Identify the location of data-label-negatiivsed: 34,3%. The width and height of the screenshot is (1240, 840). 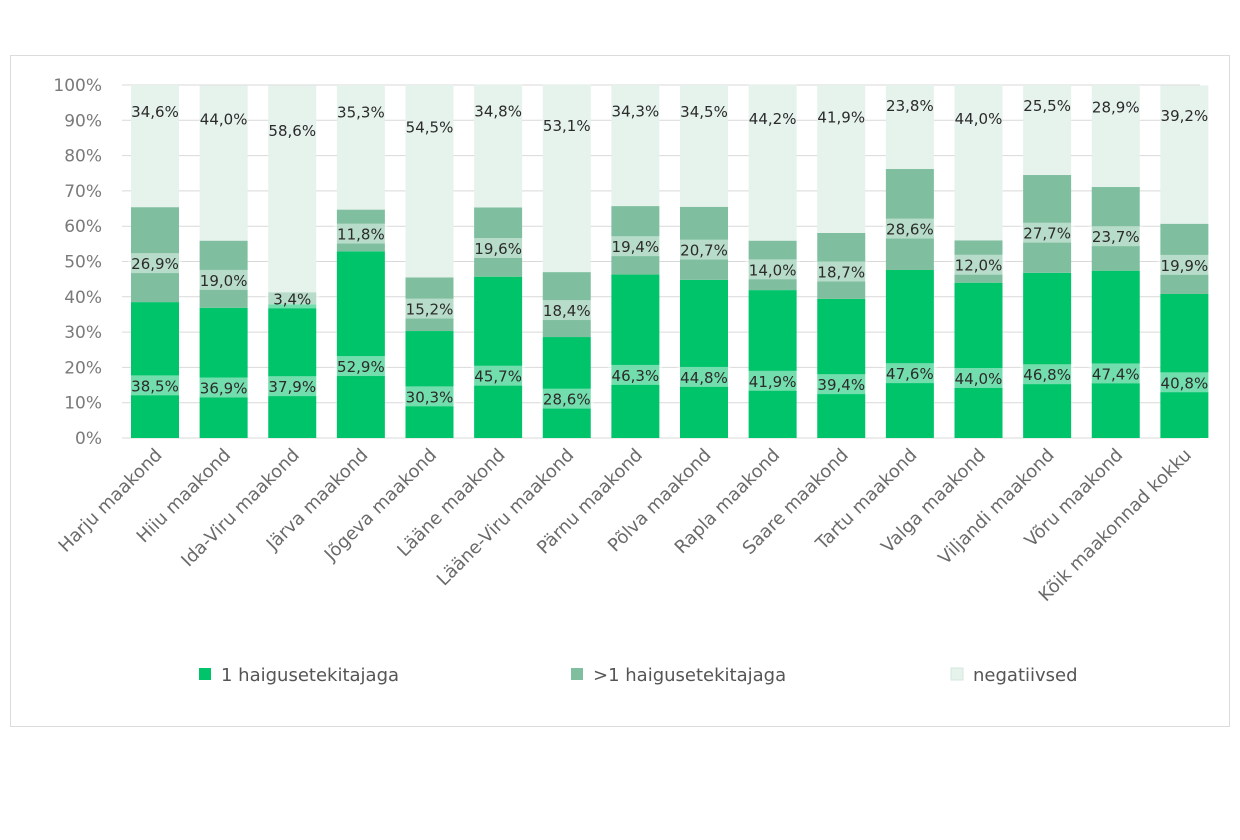
(636, 112).